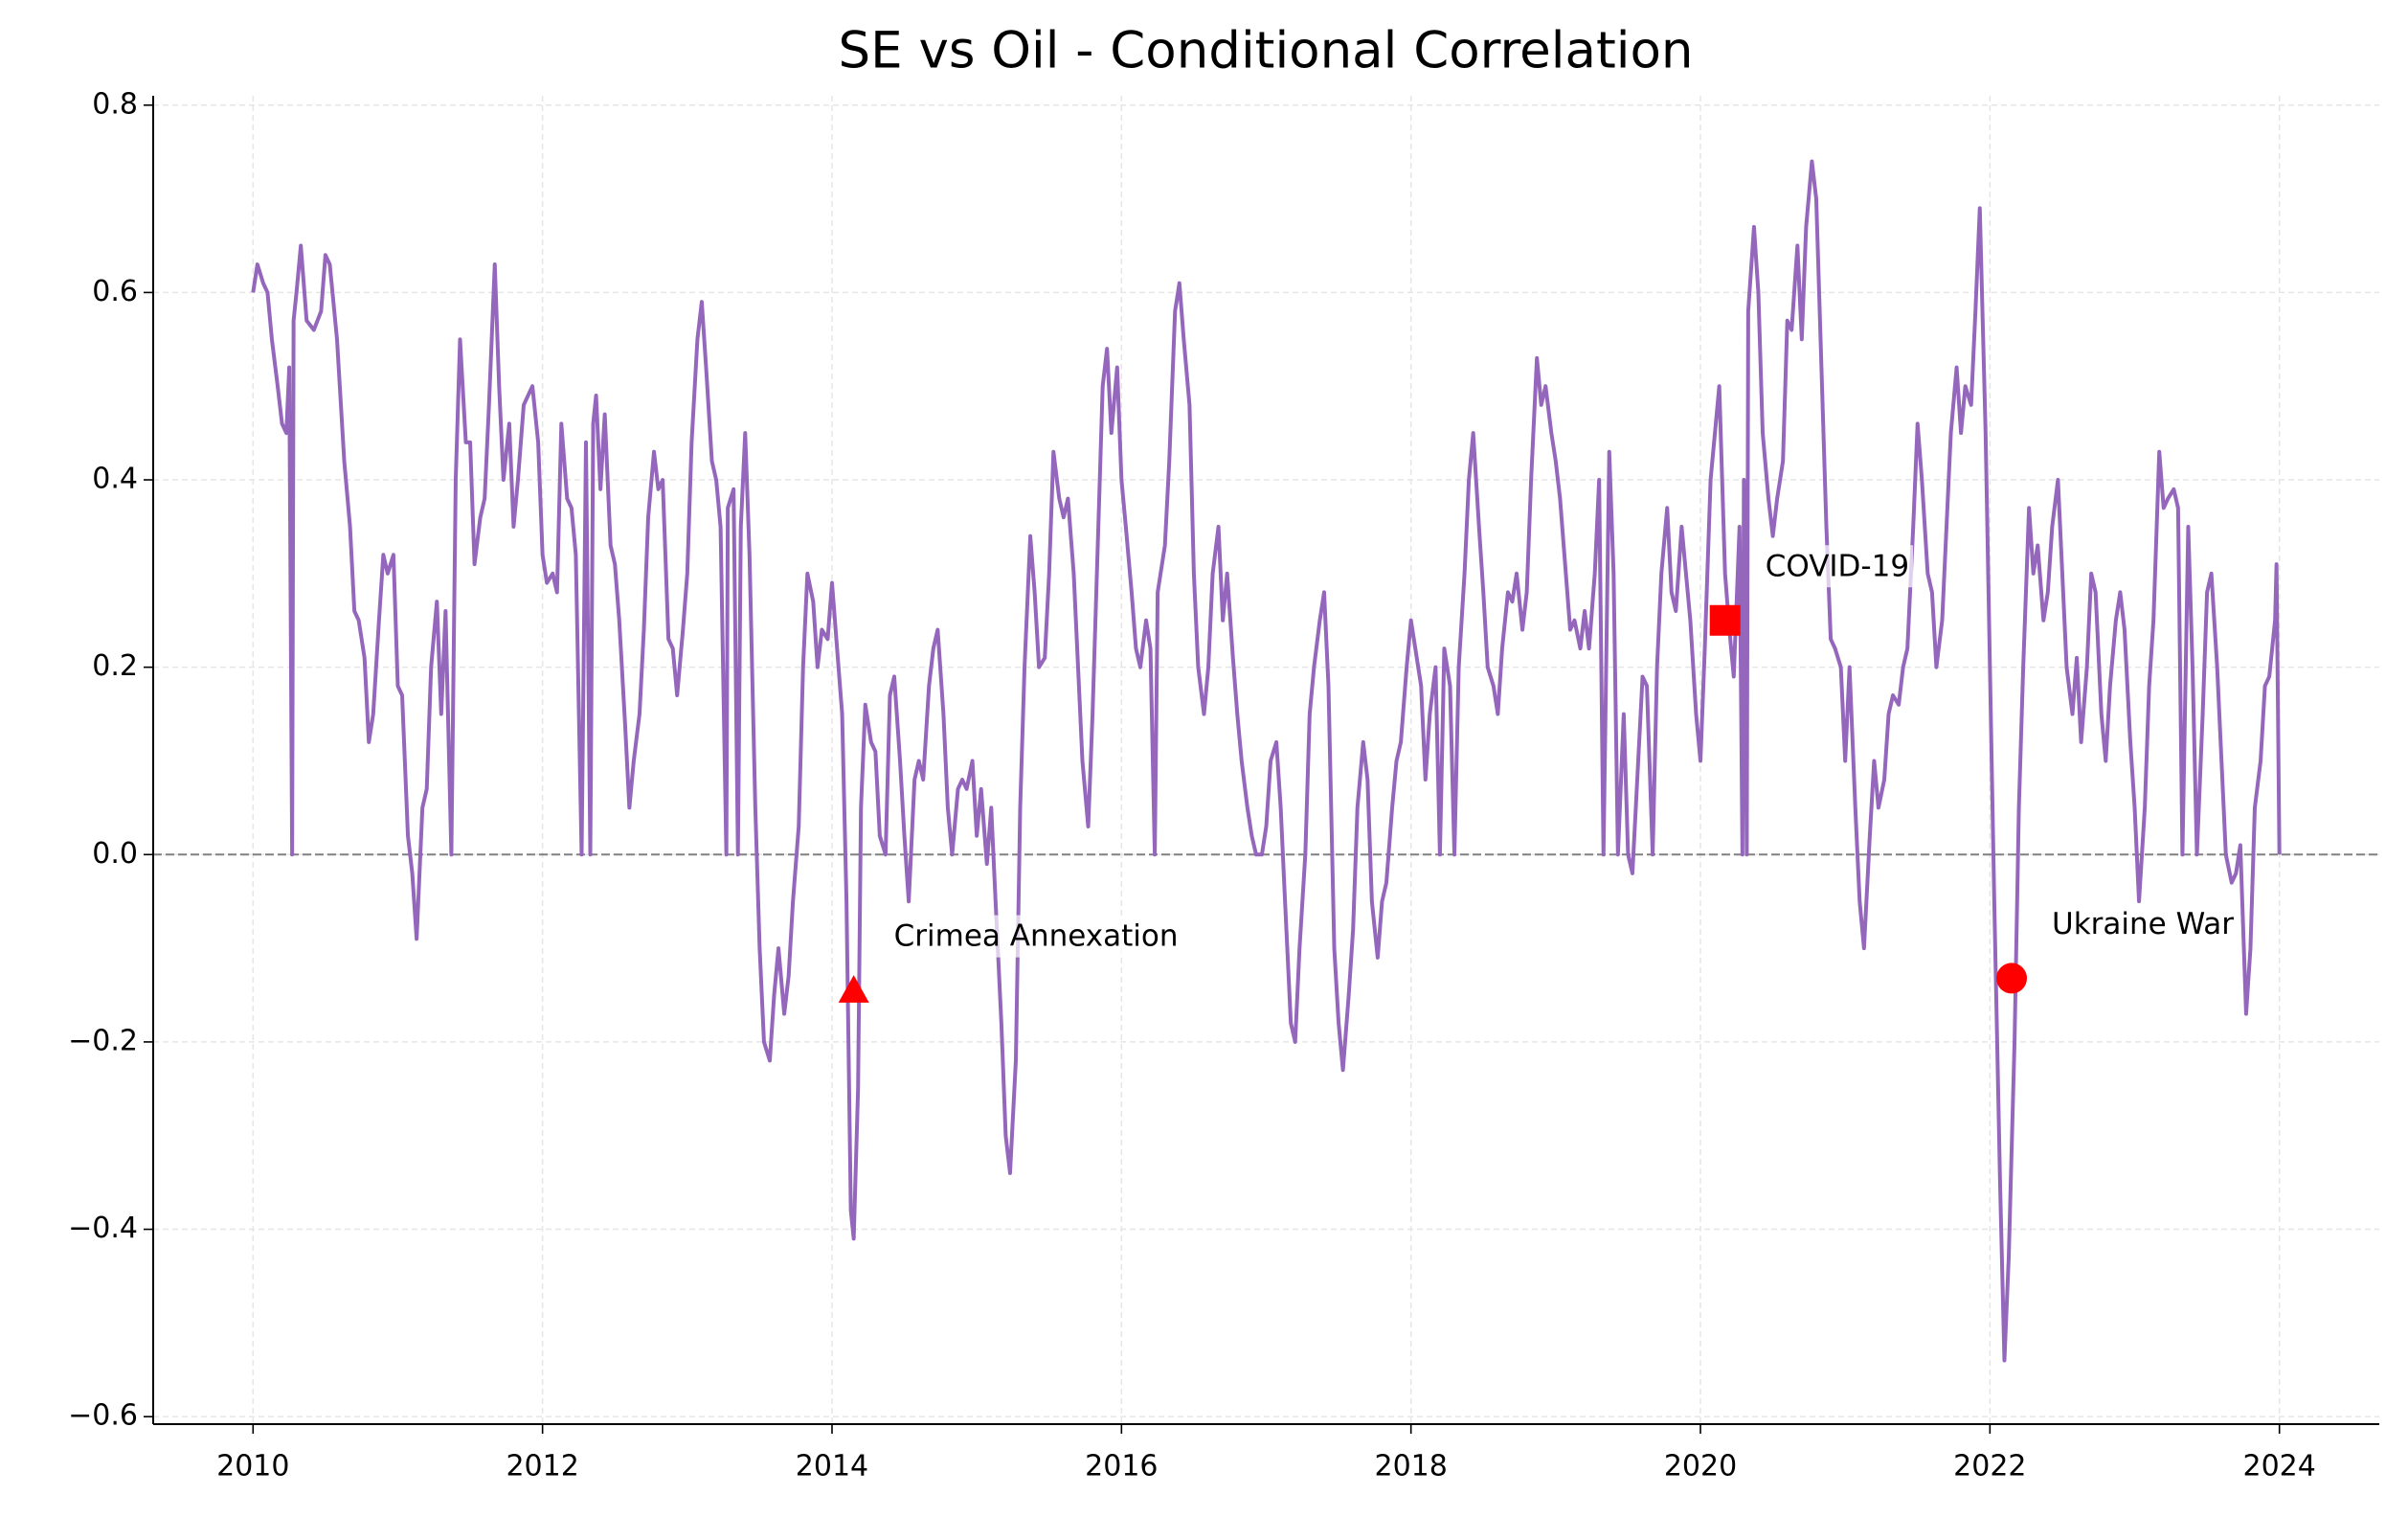 The height and width of the screenshot is (1518, 2408). I want to click on y-tick-label: 0.0, so click(115, 854).